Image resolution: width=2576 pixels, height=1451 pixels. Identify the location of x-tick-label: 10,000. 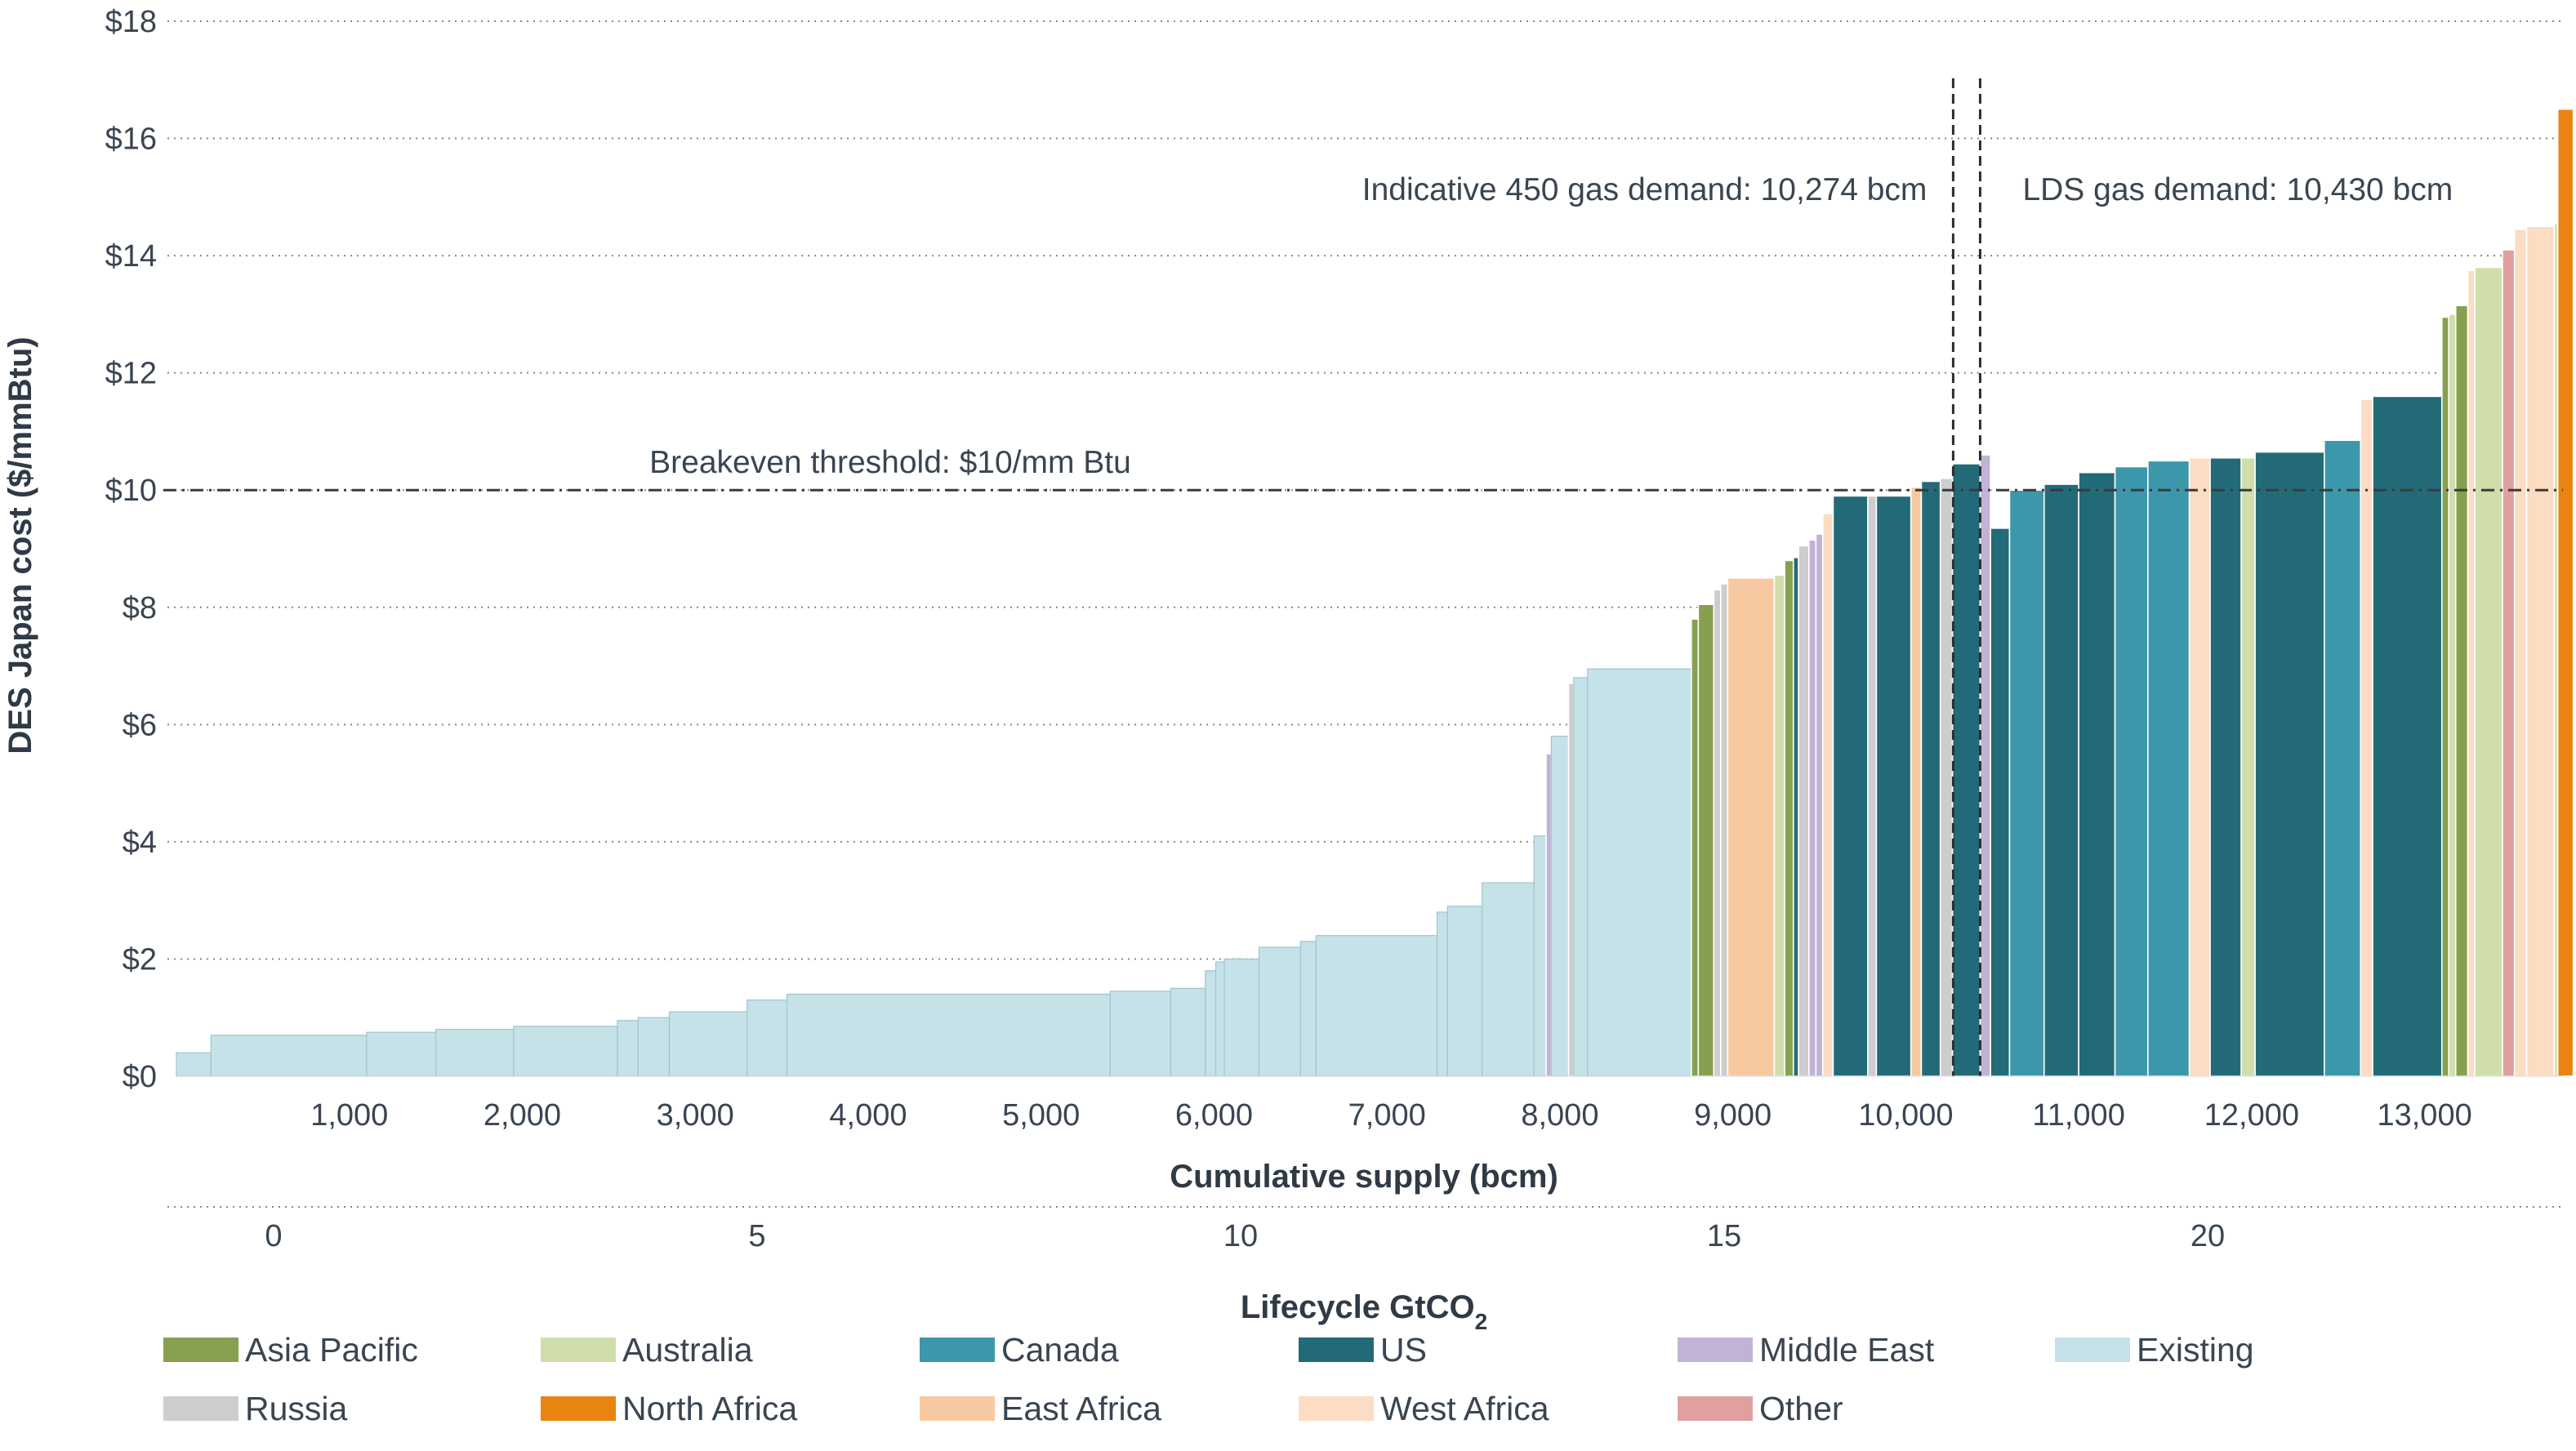
(1905, 1115).